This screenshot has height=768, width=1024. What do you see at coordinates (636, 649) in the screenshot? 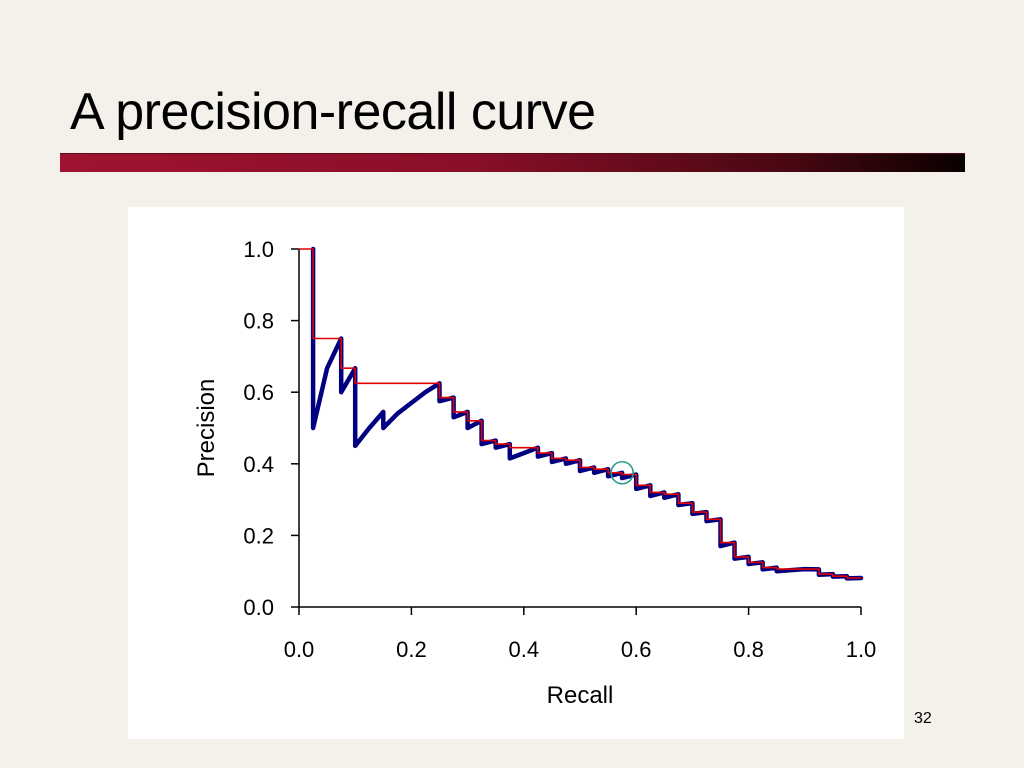
I see `x-tick-label: 0.6` at bounding box center [636, 649].